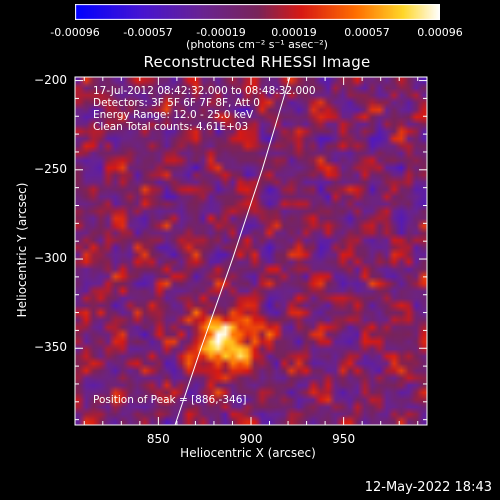 This screenshot has width=500, height=500. What do you see at coordinates (171, 127) in the screenshot?
I see `annotation-clean-counts: Clean Total counts: 4.61E+03` at bounding box center [171, 127].